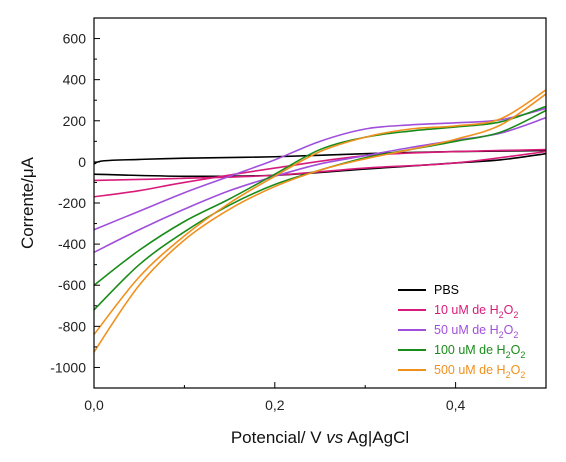  Describe the element at coordinates (94, 405) in the screenshot. I see `x-tick-label: 0,0` at that location.